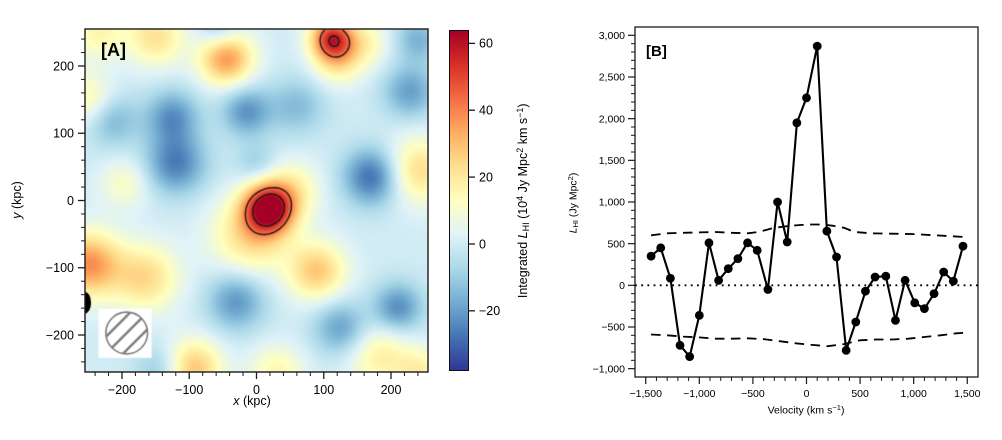 This screenshot has height=440, width=1002. Describe the element at coordinates (523, 132) in the screenshot. I see `label-segment: km s` at that location.